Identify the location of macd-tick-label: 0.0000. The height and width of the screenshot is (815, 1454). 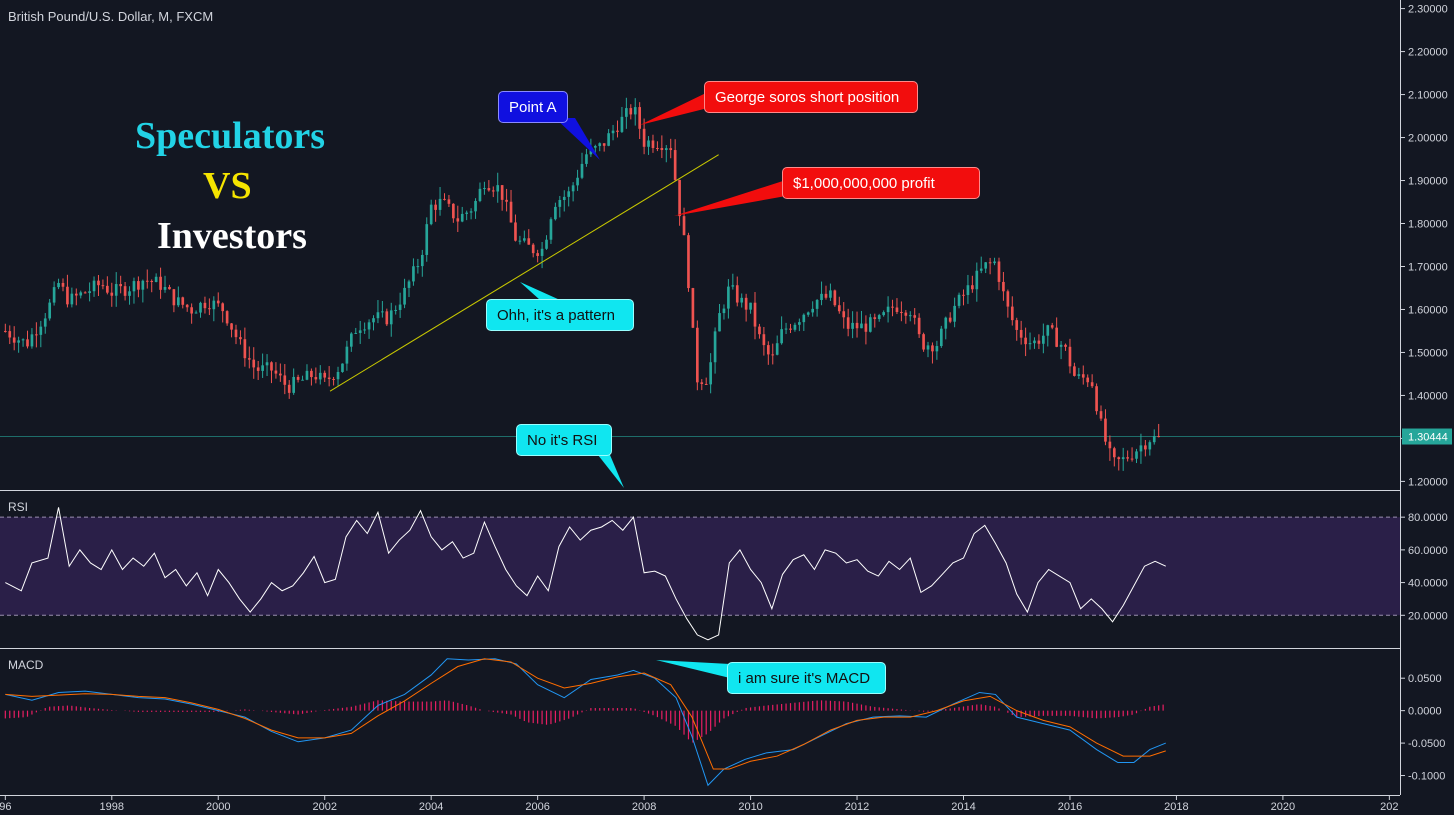
(1425, 712).